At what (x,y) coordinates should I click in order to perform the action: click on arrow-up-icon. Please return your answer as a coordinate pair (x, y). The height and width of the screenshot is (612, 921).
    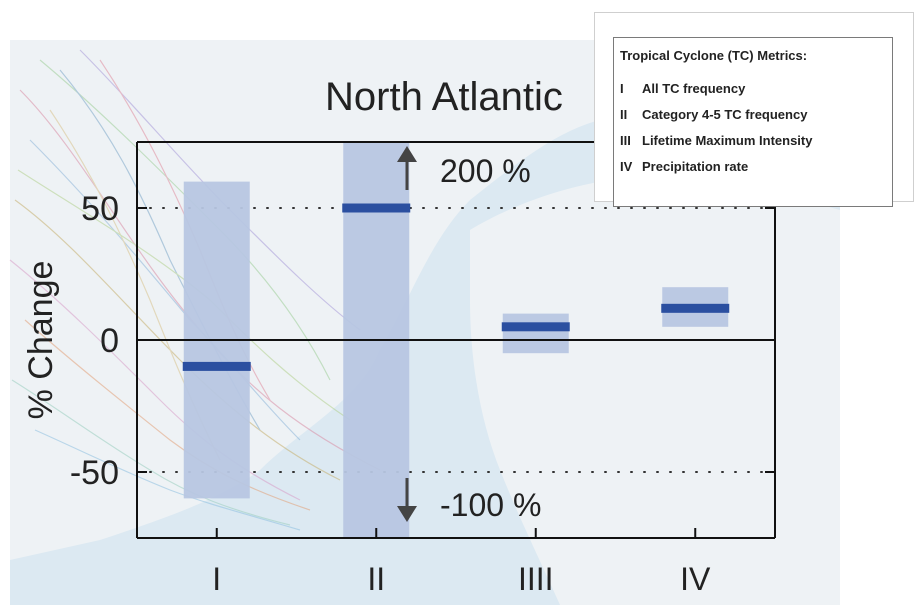
    Looking at the image, I should click on (407, 168).